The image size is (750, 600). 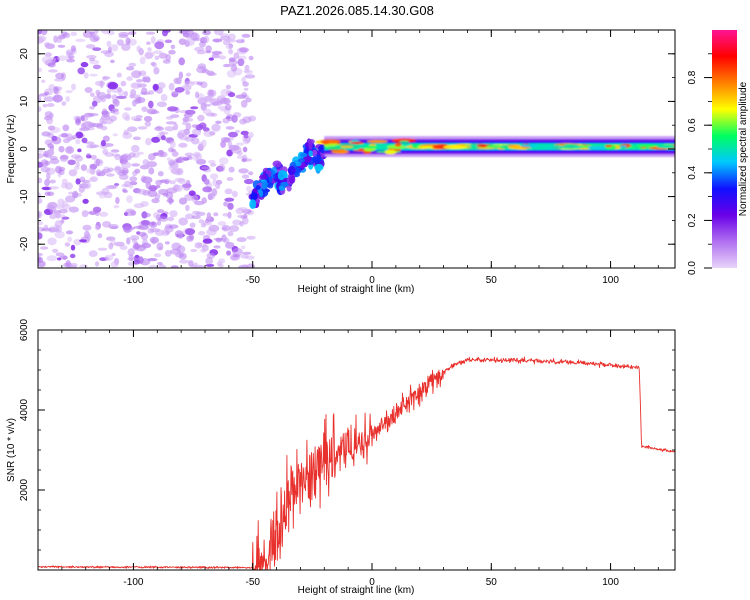 What do you see at coordinates (492, 280) in the screenshot?
I see `spectrogram-x-tick-label: 50` at bounding box center [492, 280].